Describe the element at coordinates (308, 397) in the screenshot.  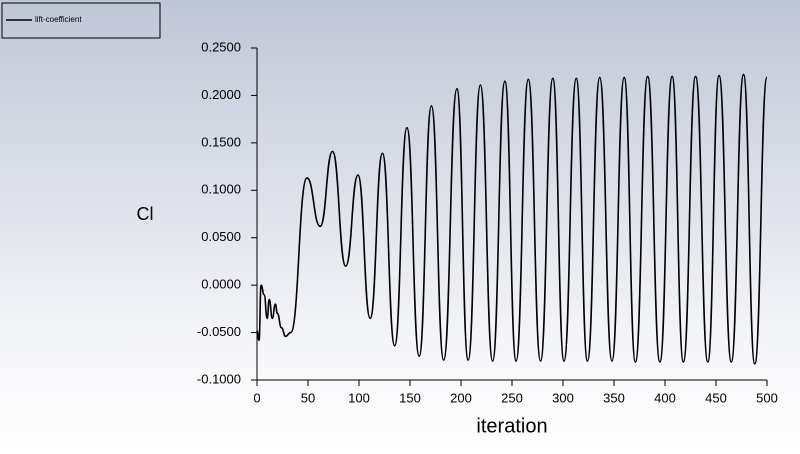
I see `x-tick-label: 50` at that location.